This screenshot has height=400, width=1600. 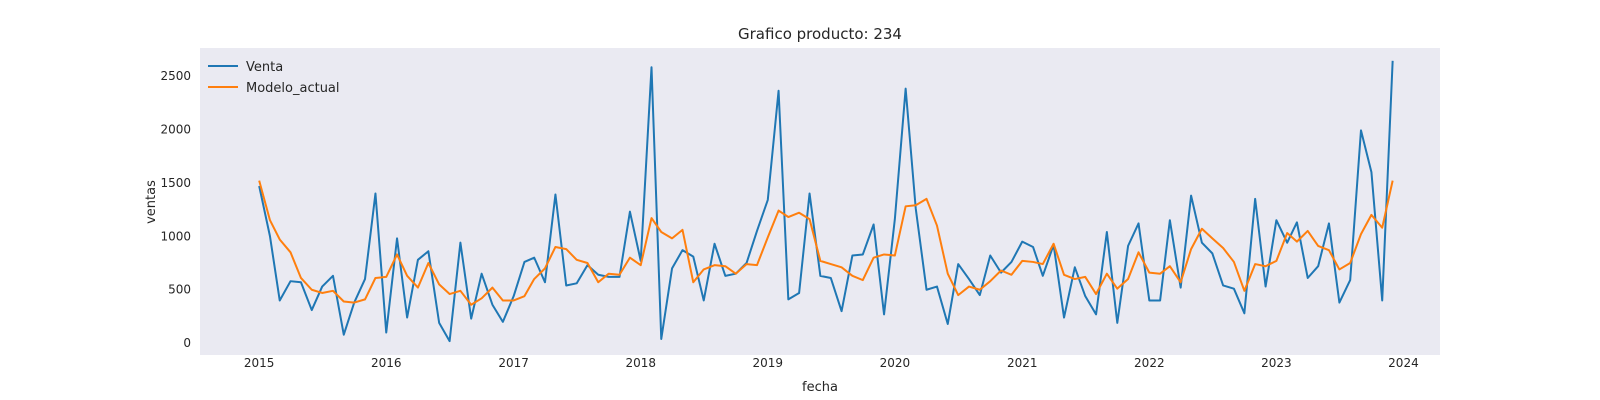 I want to click on x-axis-label: fecha, so click(x=820, y=387).